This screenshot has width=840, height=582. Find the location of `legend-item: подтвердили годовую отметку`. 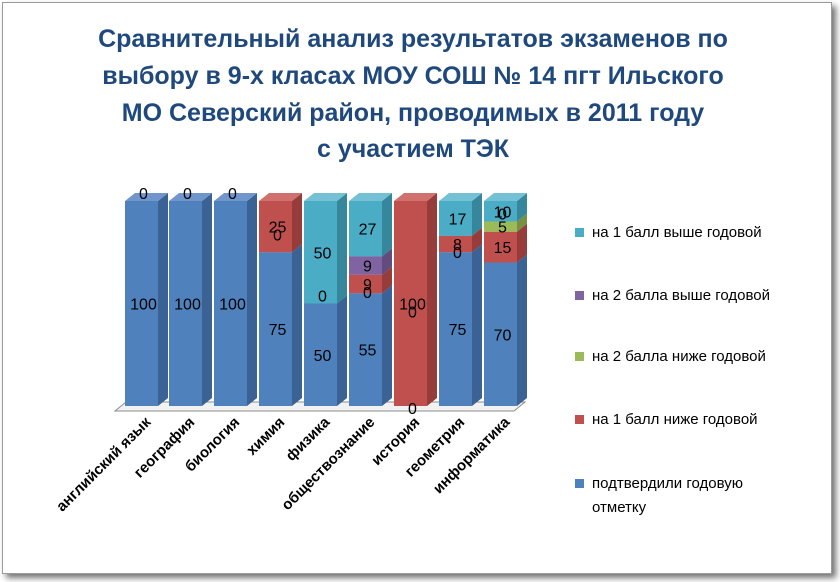

legend-item: подтвердили годовую отметку is located at coordinates (659, 495).